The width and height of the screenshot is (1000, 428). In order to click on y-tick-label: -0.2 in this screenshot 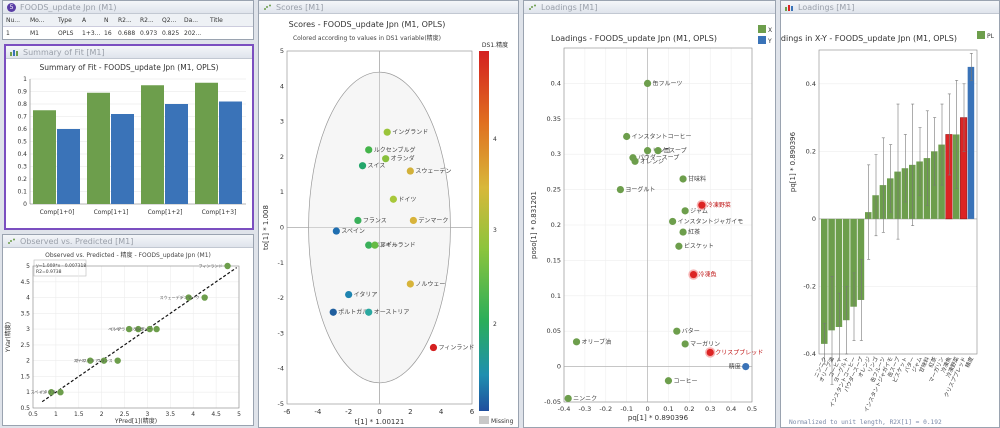, I will do `click(809, 286)`.